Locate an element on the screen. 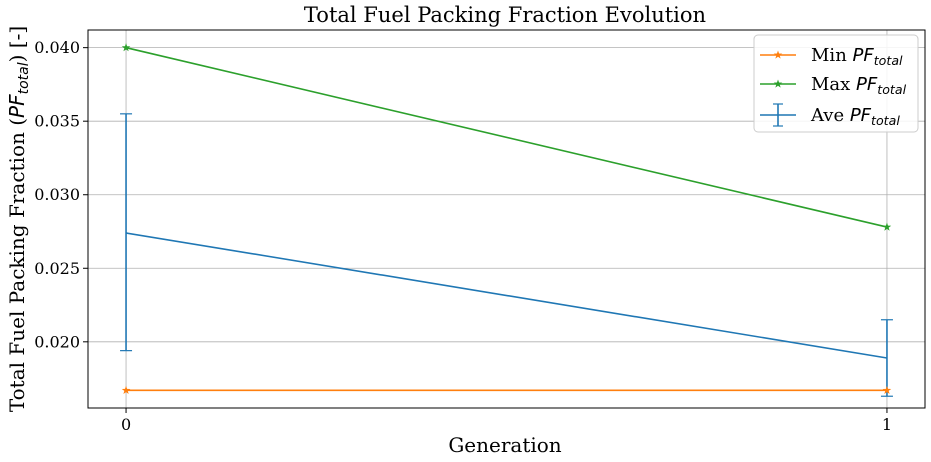  chart-title: Total Fuel Packing Fraction Evolution is located at coordinates (505, 15).